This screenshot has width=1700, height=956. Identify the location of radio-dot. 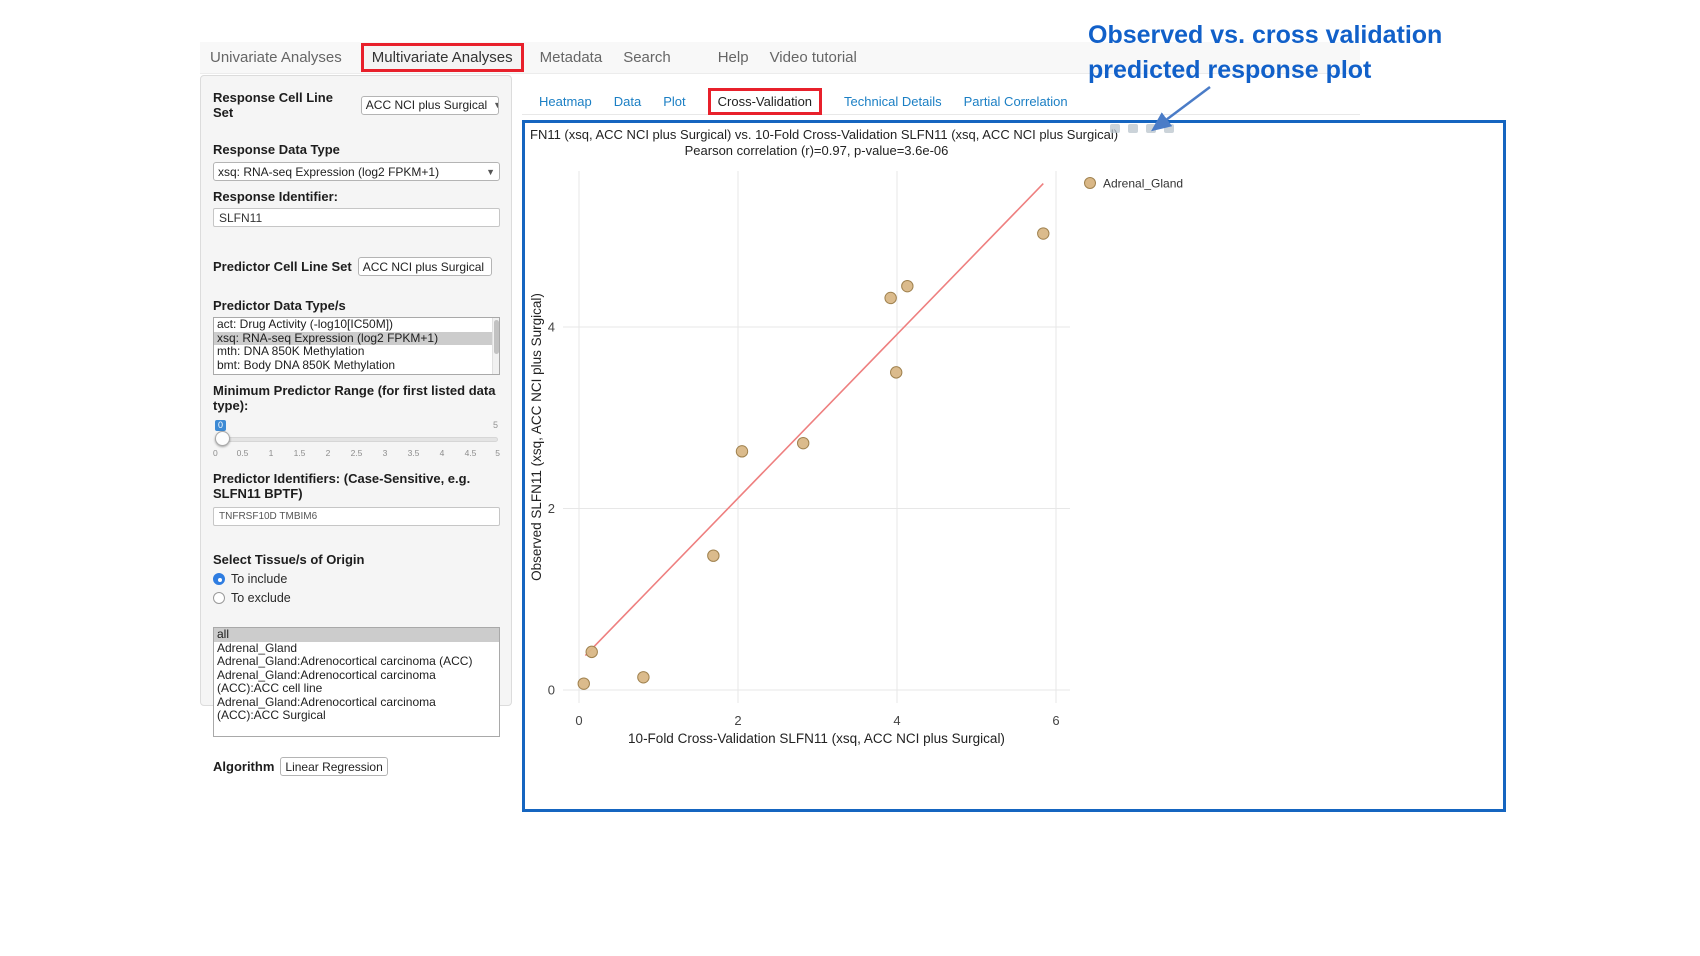
(219, 579).